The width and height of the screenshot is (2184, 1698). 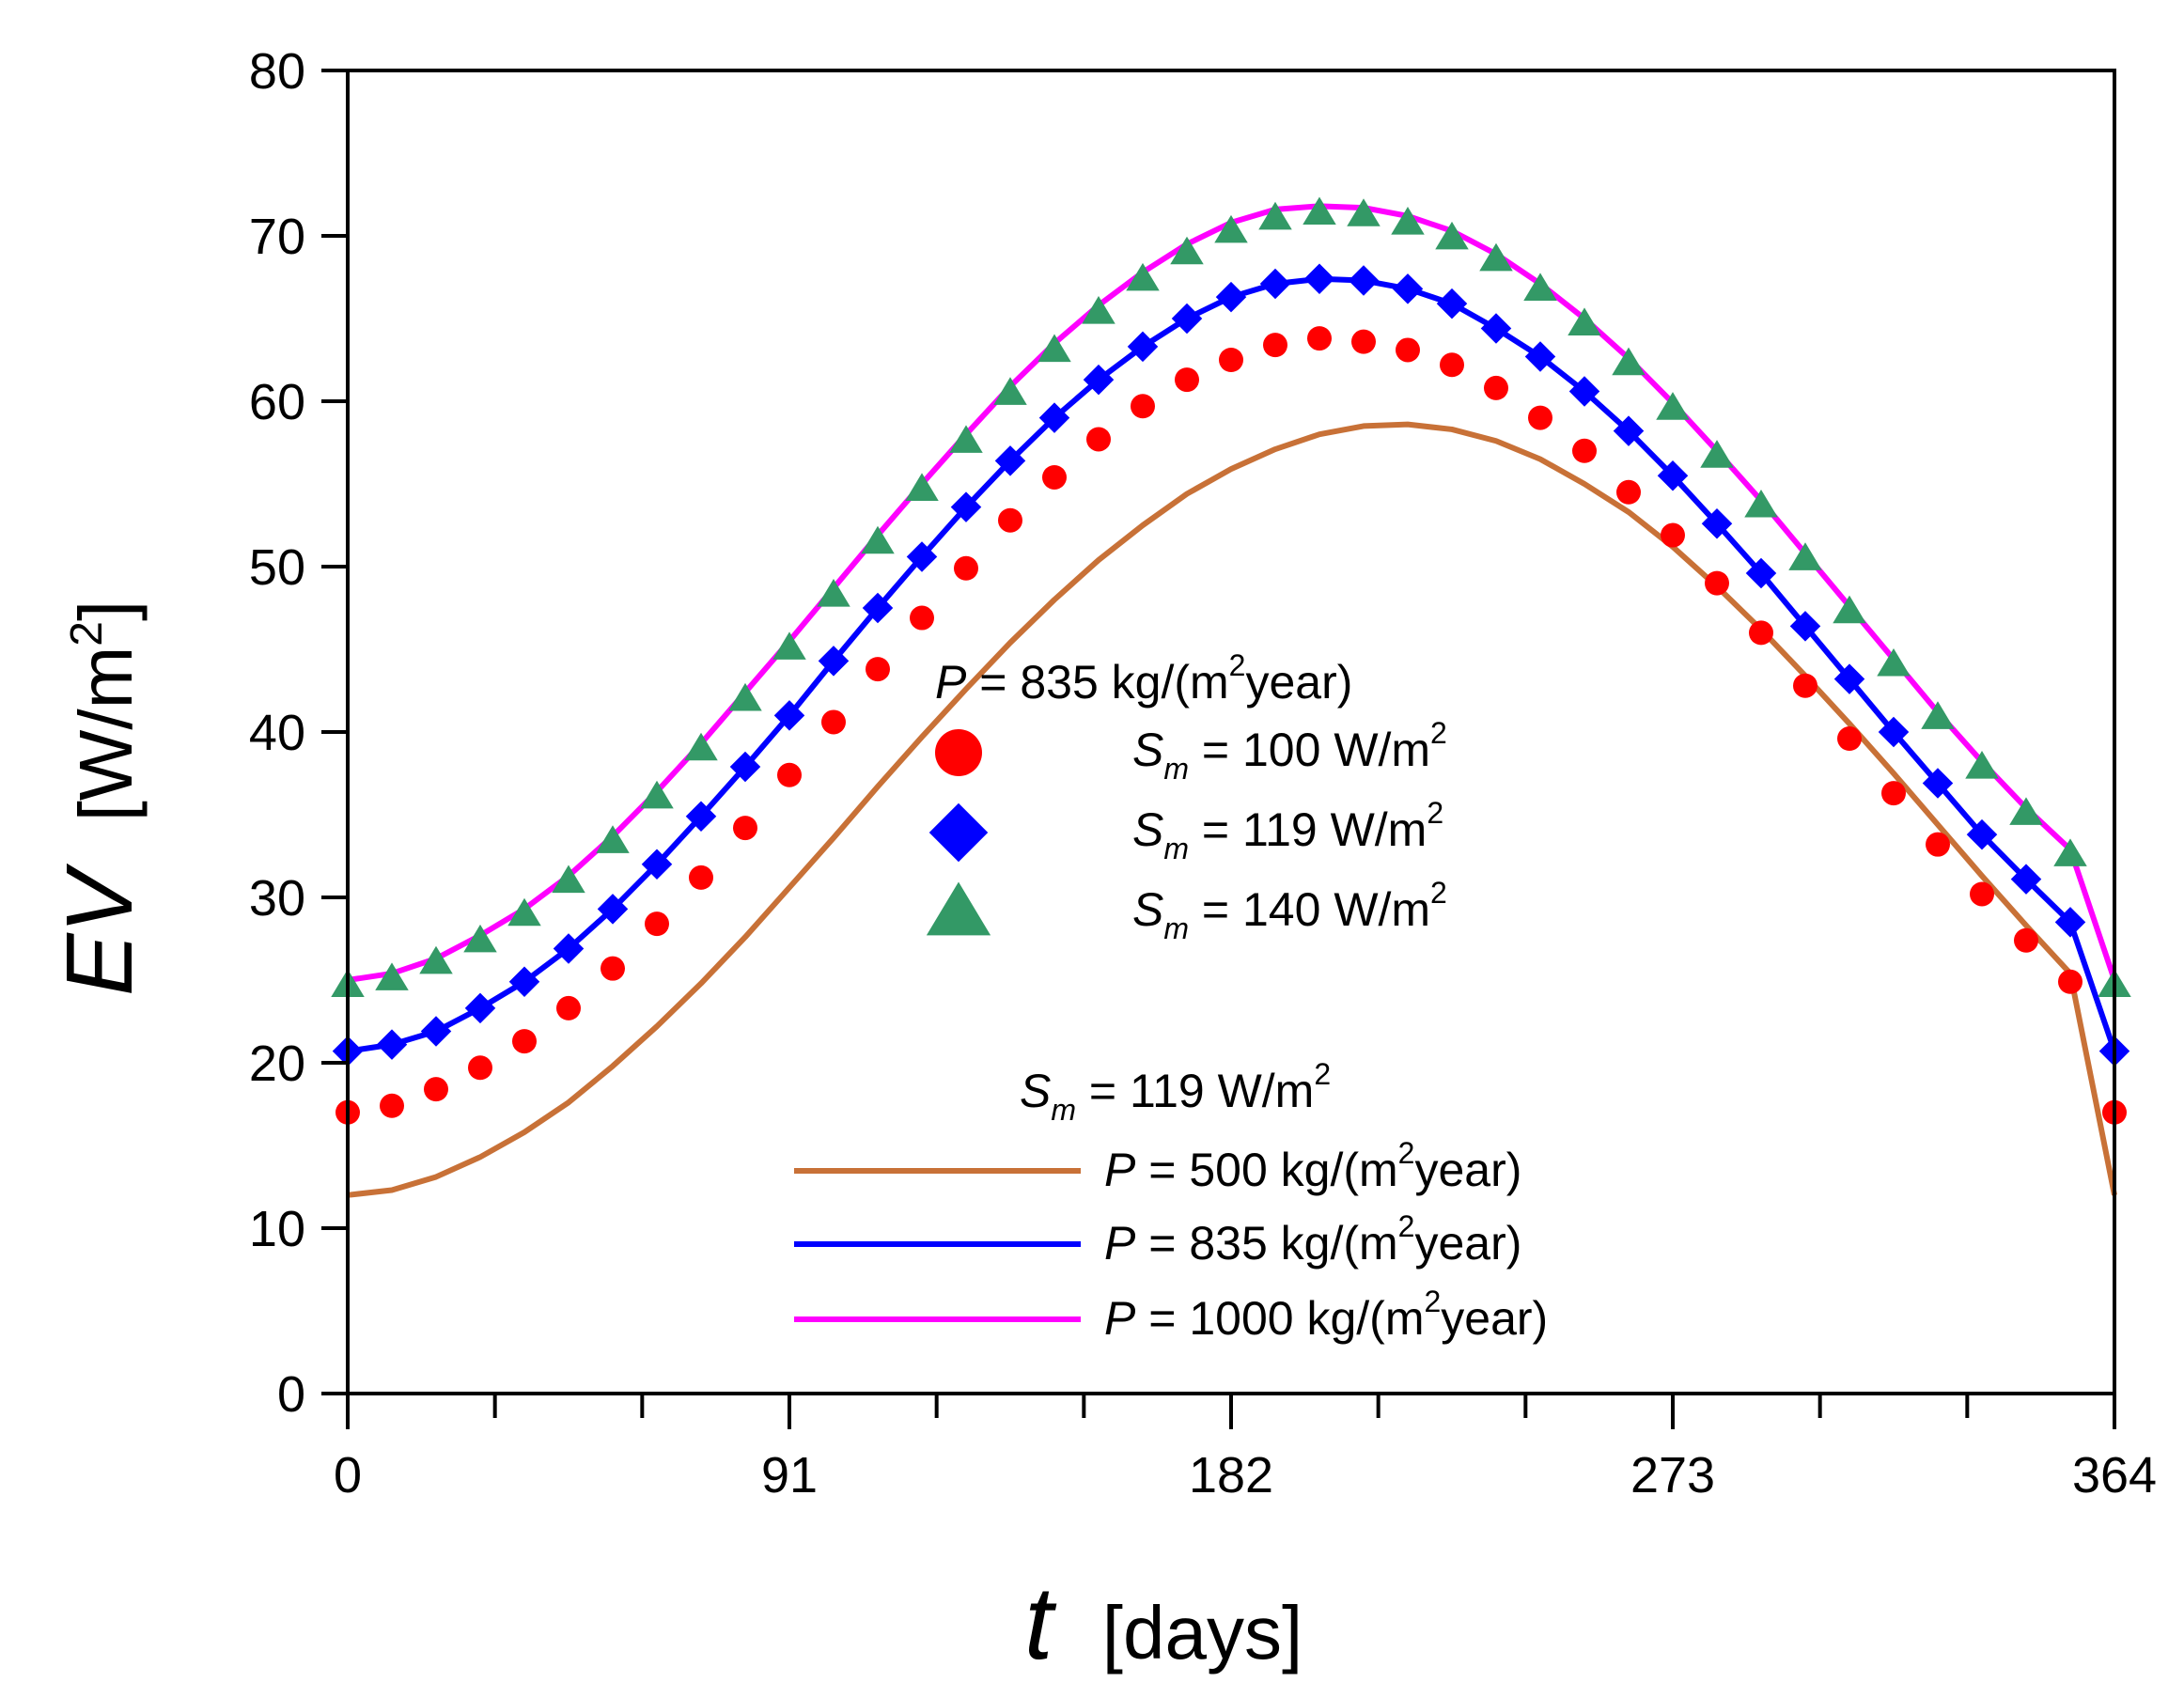 What do you see at coordinates (1323, 1074) in the screenshot?
I see `legend-heading-2-sup: 2` at bounding box center [1323, 1074].